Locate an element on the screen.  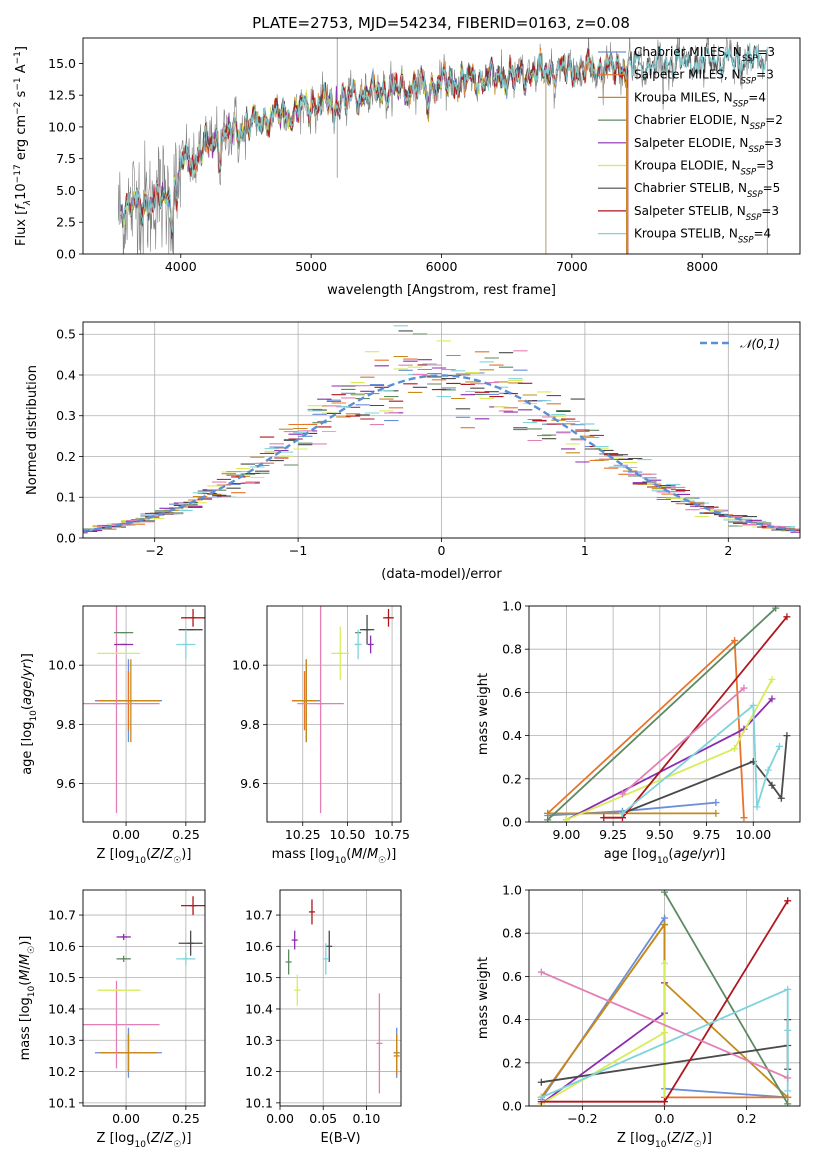
x-tick-label: 4000 is located at coordinates (181, 266).